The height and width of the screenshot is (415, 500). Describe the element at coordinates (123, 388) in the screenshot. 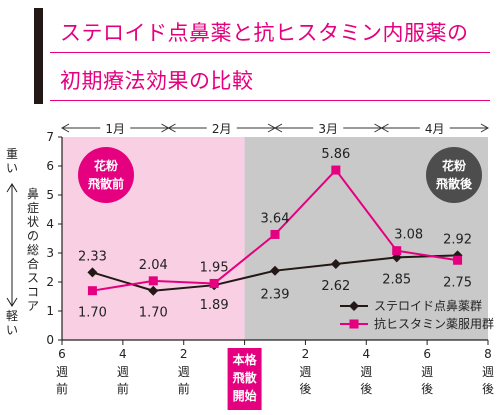

I see `x-tick-unit-1-b: 前` at that location.